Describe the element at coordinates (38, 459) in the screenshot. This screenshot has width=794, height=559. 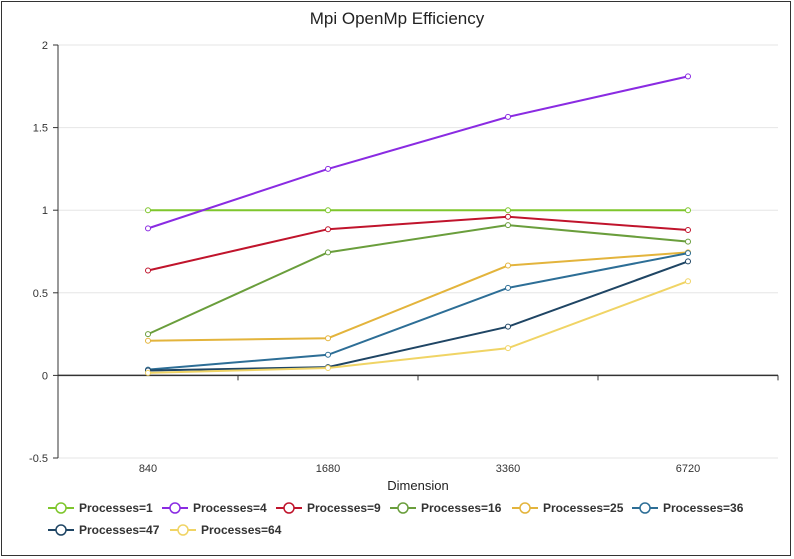
I see `y-tick-label: -0.5` at that location.